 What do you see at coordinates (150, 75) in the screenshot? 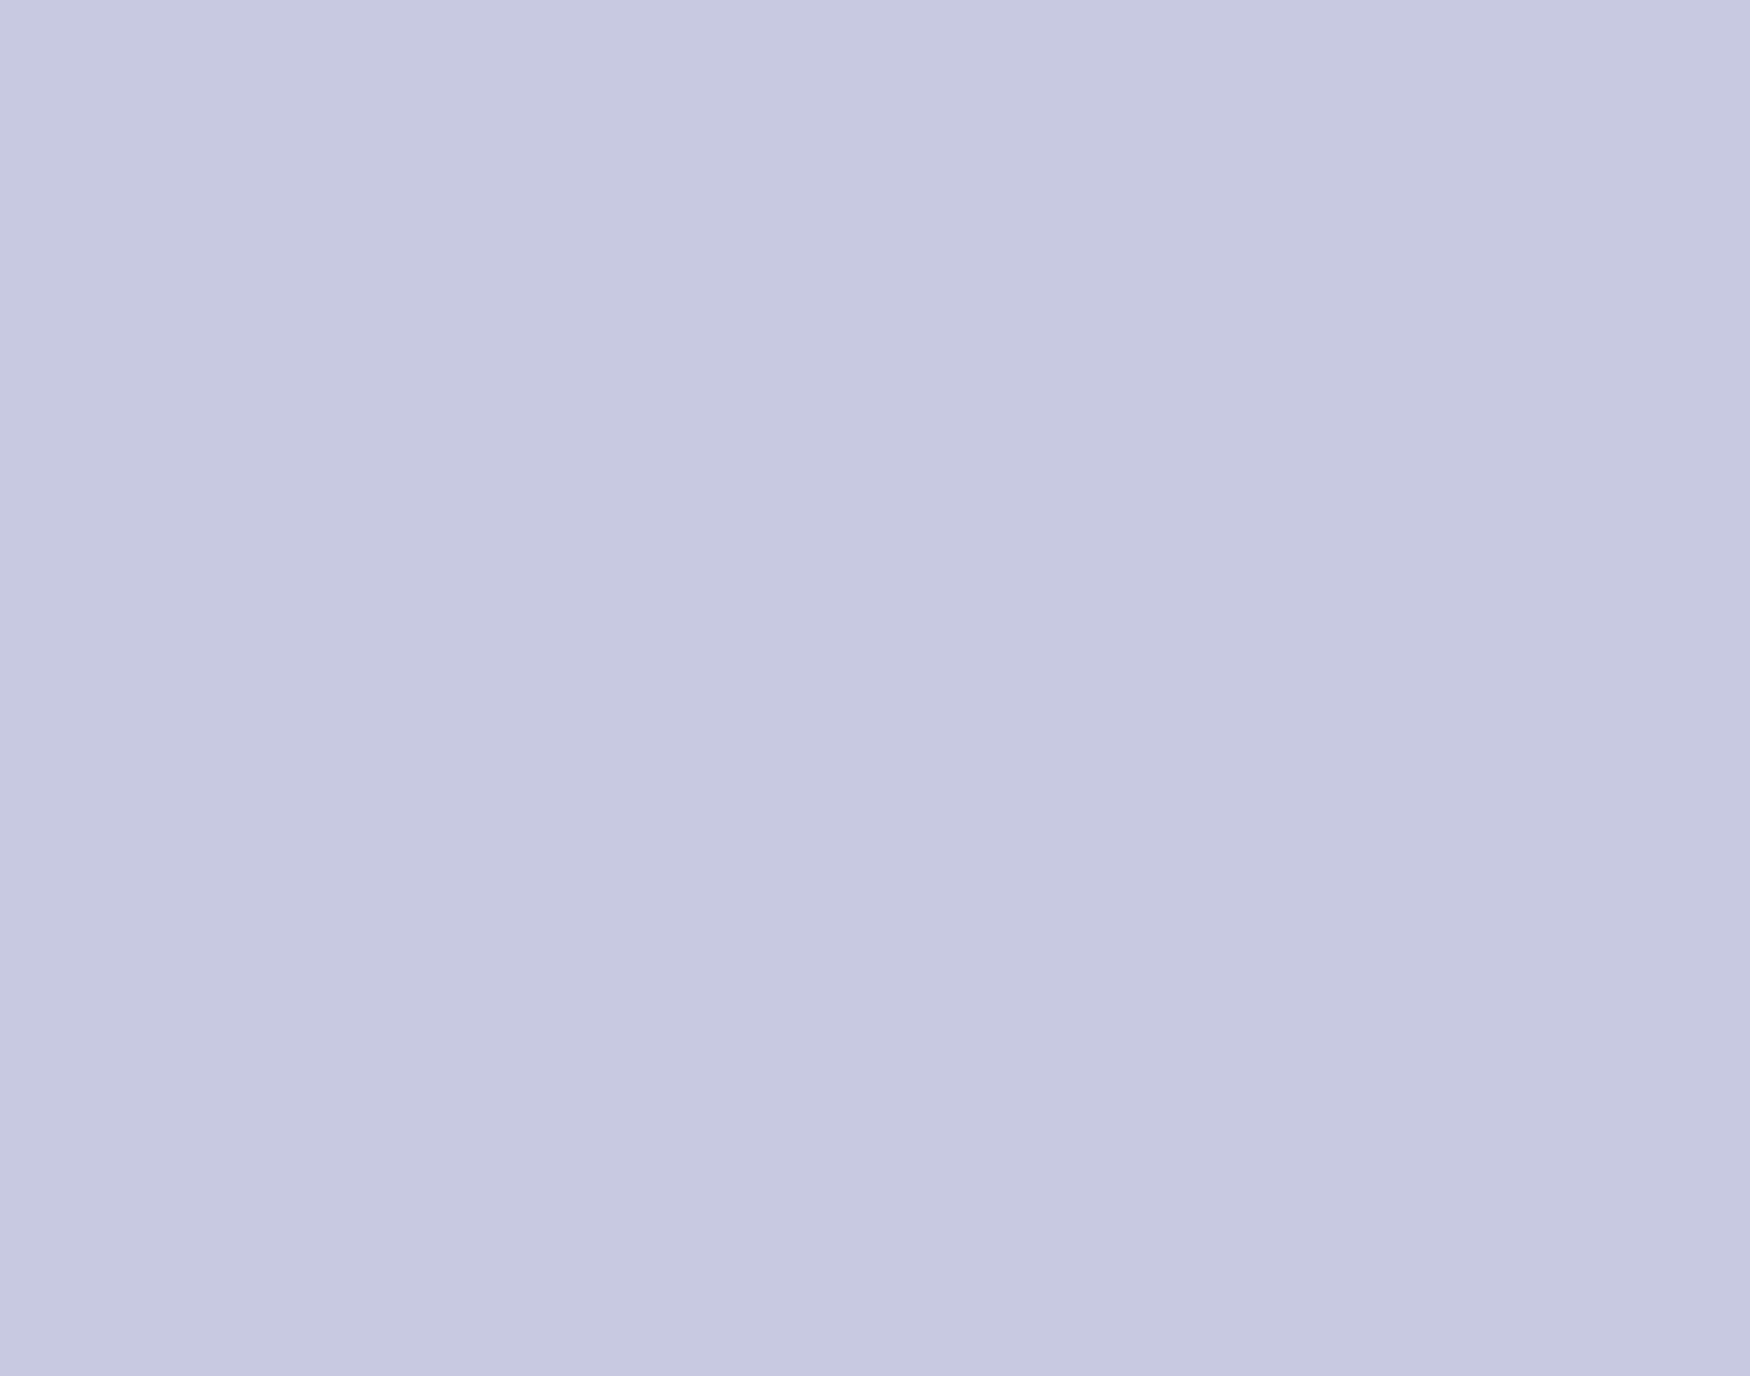
I see `network-svg` at bounding box center [150, 75].